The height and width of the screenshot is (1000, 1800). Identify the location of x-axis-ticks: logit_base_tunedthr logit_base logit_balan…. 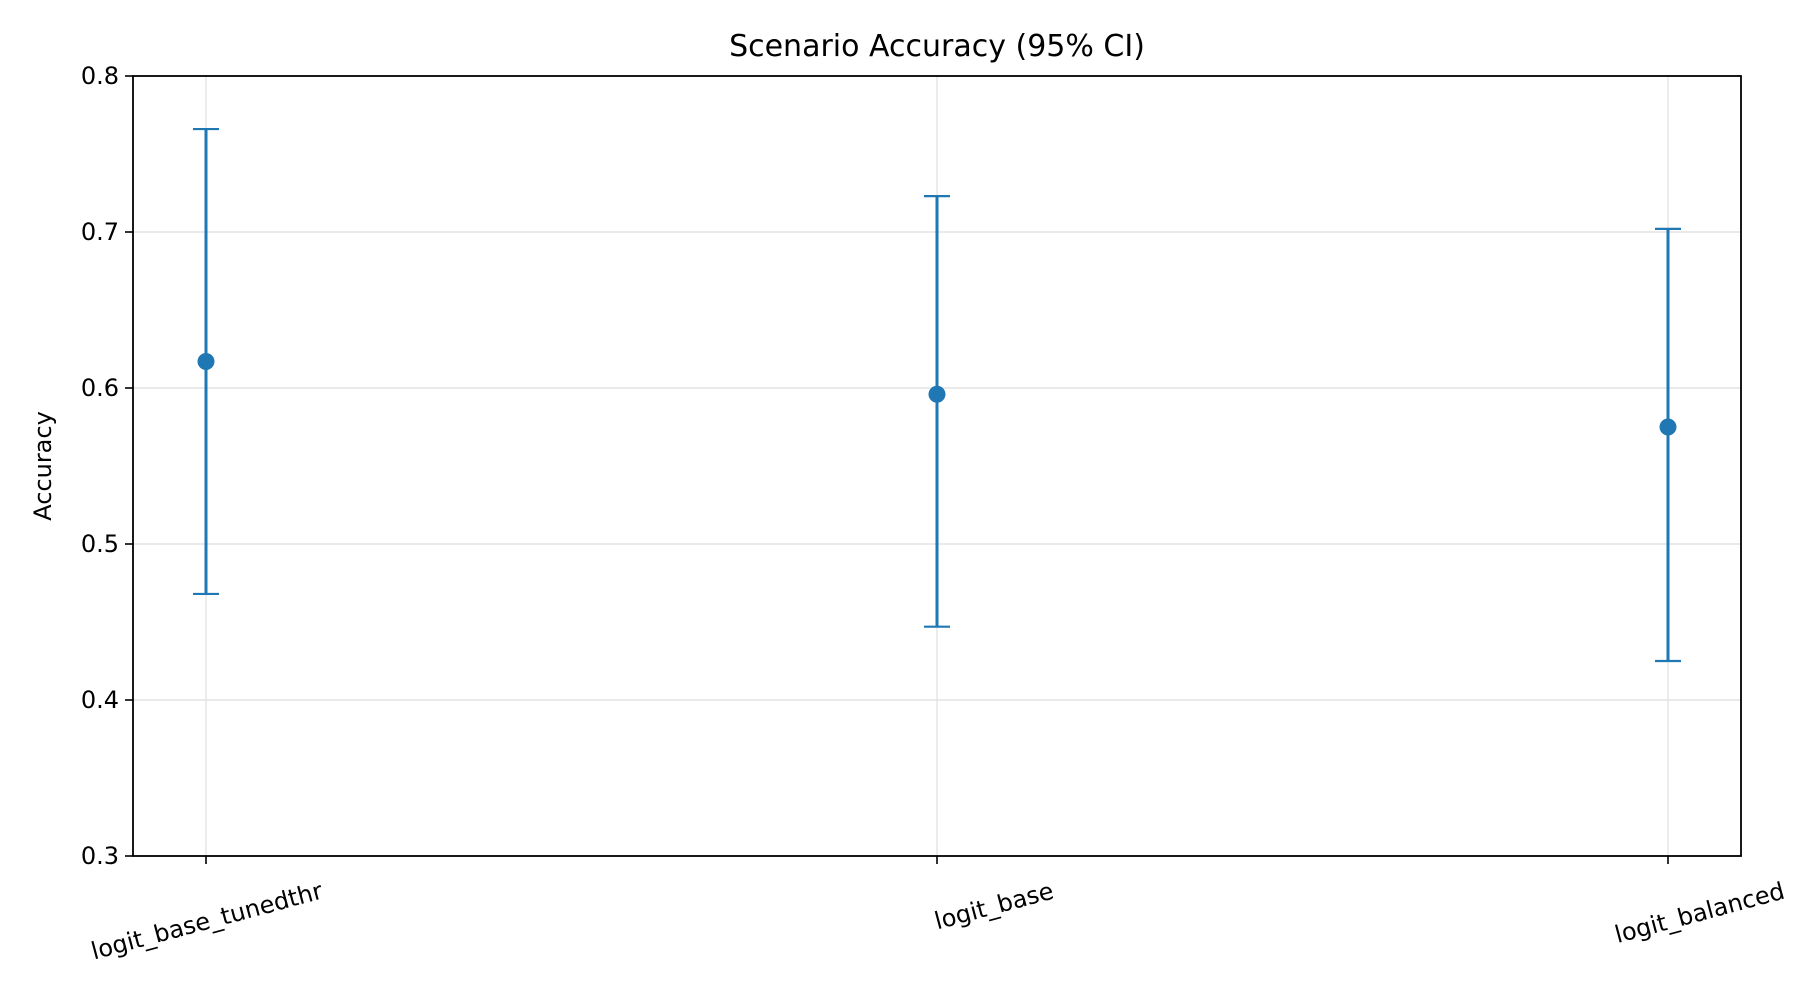
(938, 911).